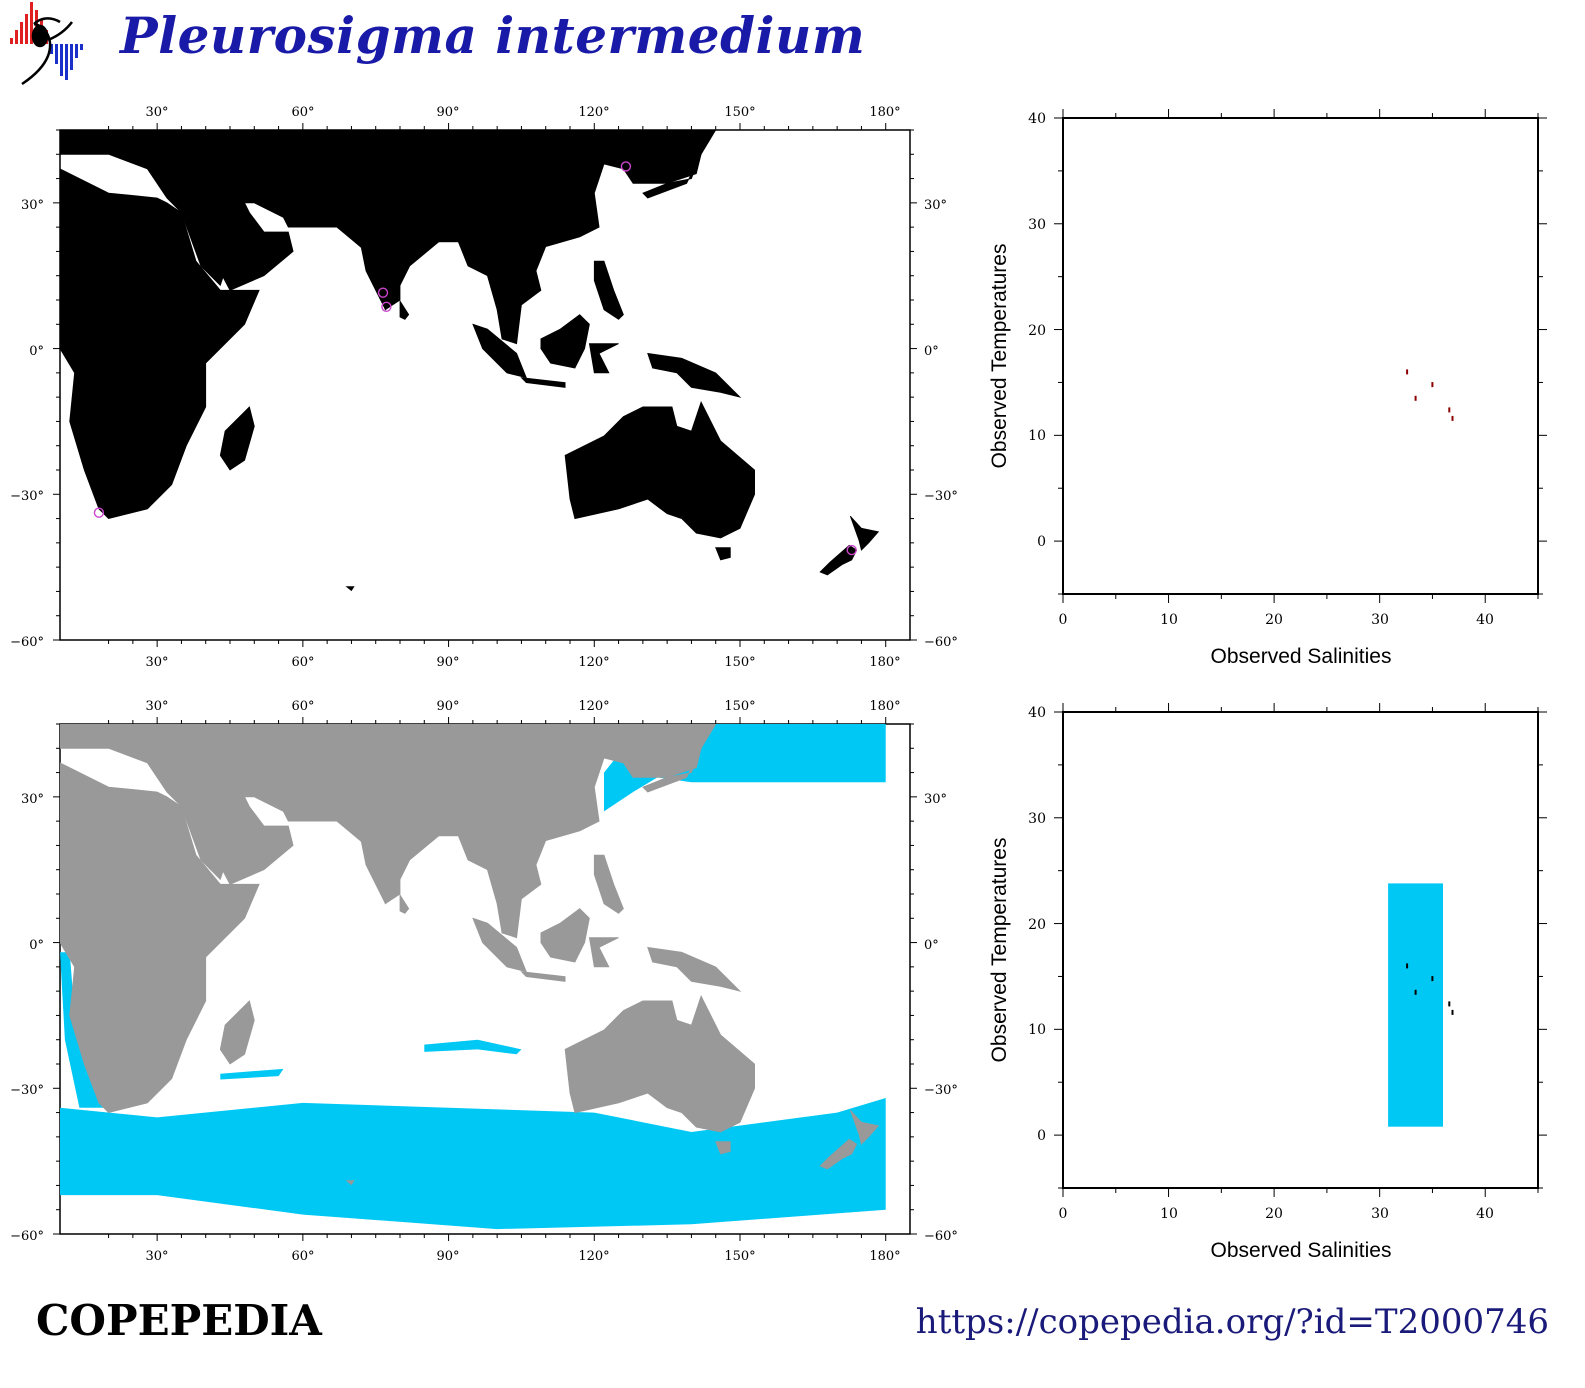 The height and width of the screenshot is (1388, 1585). Describe the element at coordinates (493, 35) in the screenshot. I see `species-title: Pleurosigma intermedium` at that location.